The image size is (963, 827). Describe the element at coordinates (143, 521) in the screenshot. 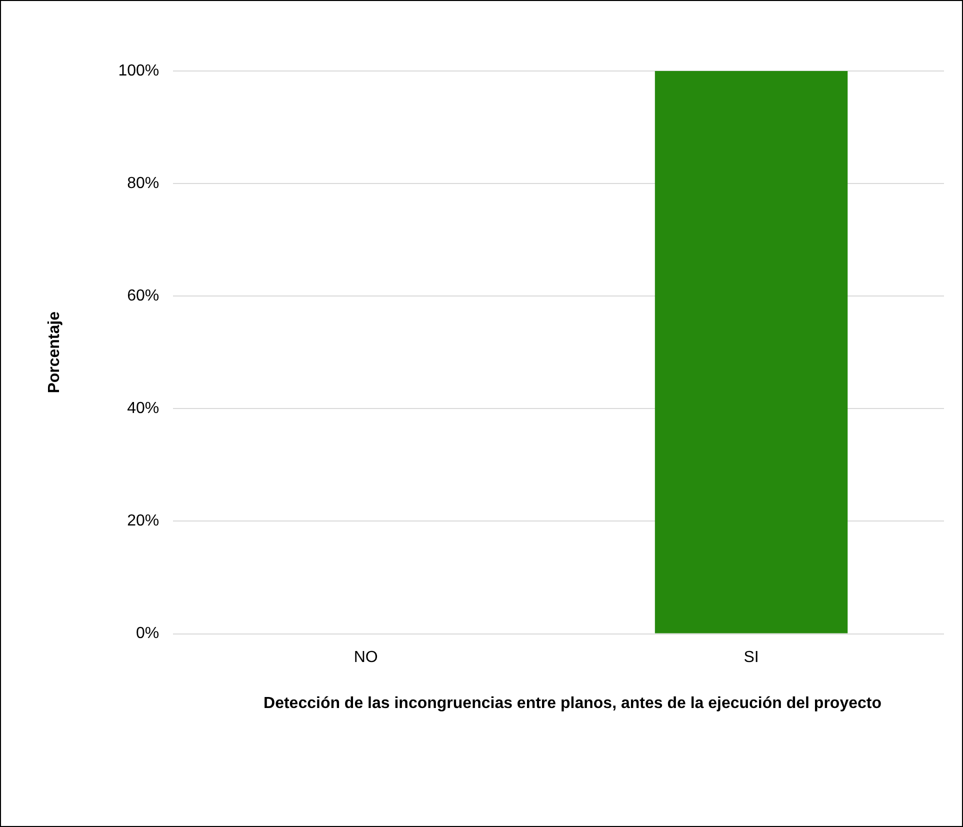

I see `y-tick-label: 20%` at that location.